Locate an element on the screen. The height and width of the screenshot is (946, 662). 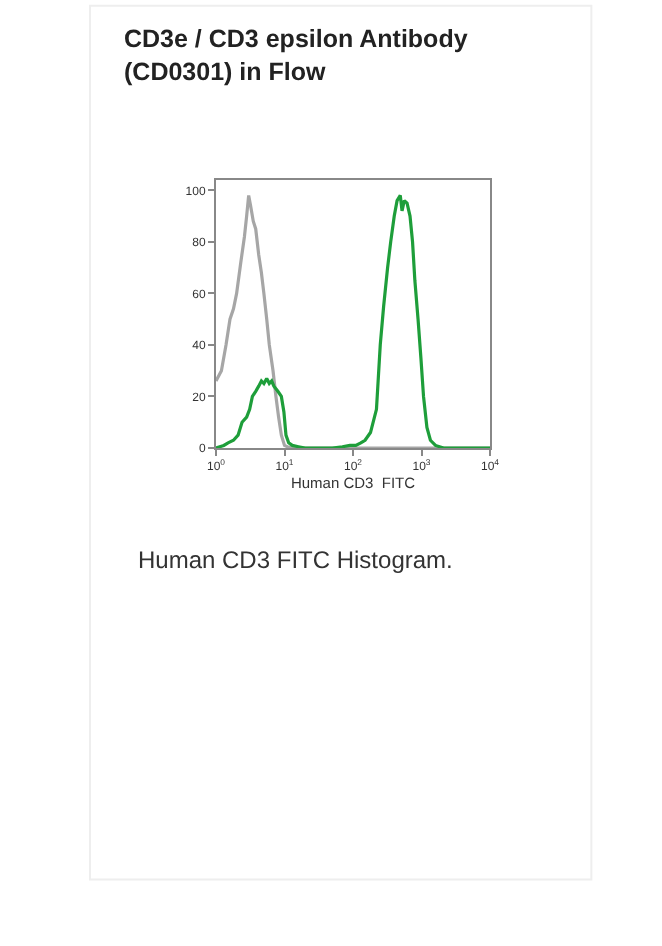
chart-title: CD3e / CD3 epsilon Antibody (CD0301) in Flow is located at coordinates (299, 55).